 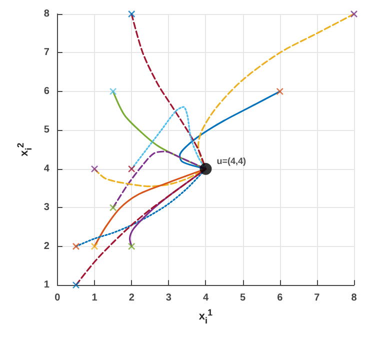 I want to click on y-tick-label: 4, so click(x=47, y=168).